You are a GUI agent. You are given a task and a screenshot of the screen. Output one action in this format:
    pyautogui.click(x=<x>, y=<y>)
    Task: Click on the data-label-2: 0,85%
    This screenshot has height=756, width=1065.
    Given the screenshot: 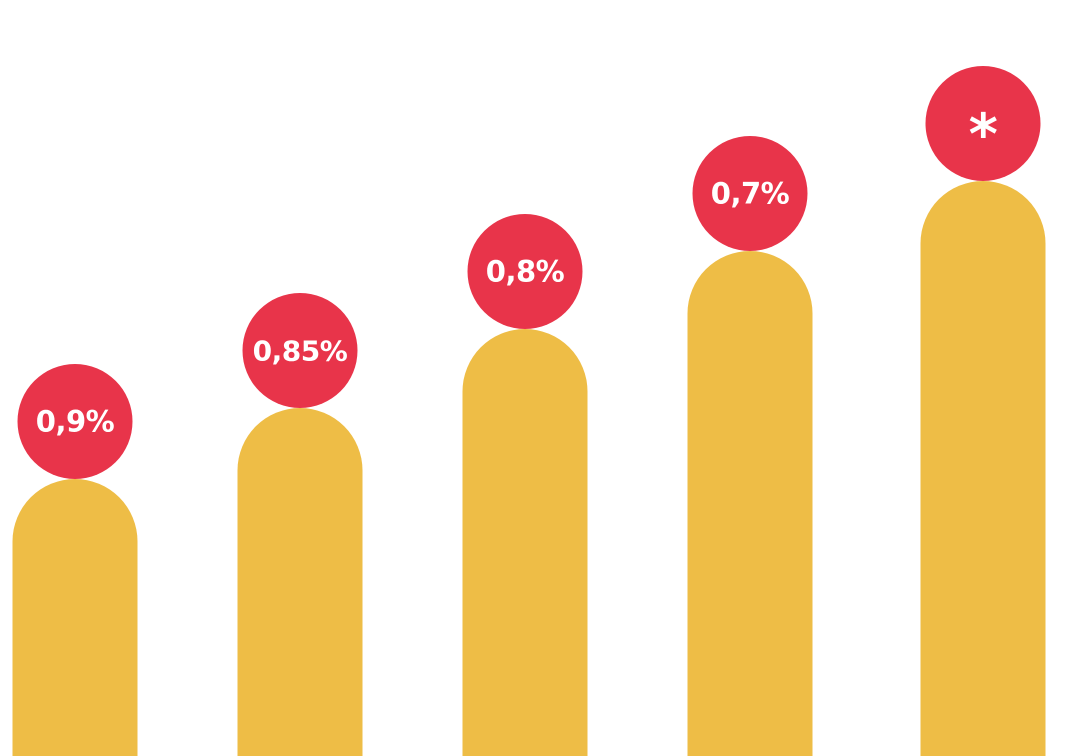 What is the action you would take?
    pyautogui.click(x=300, y=351)
    